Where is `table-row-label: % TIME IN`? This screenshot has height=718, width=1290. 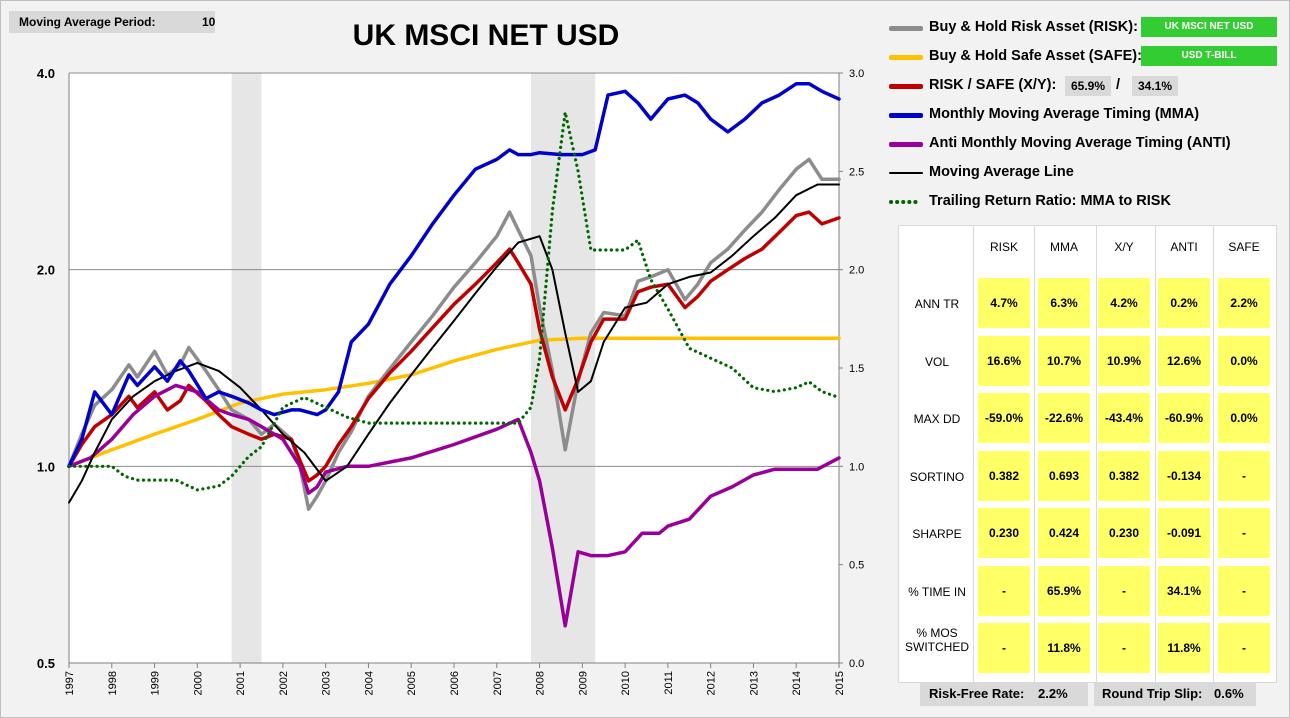
table-row-label: % TIME IN is located at coordinates (937, 591).